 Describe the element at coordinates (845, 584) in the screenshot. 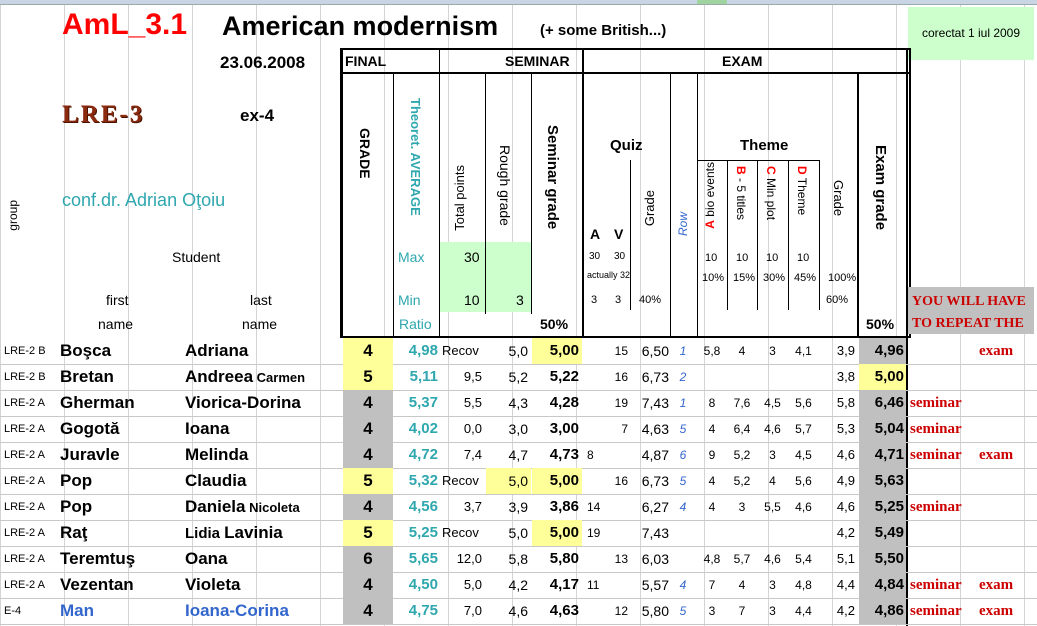

I see `theme-grade-cell: 4,4` at that location.